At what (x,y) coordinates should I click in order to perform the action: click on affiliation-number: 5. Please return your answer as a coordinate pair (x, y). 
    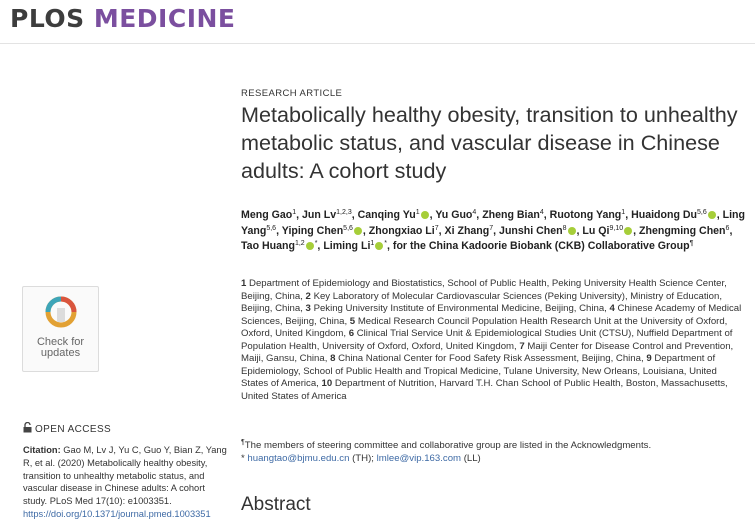
    Looking at the image, I should click on (352, 321).